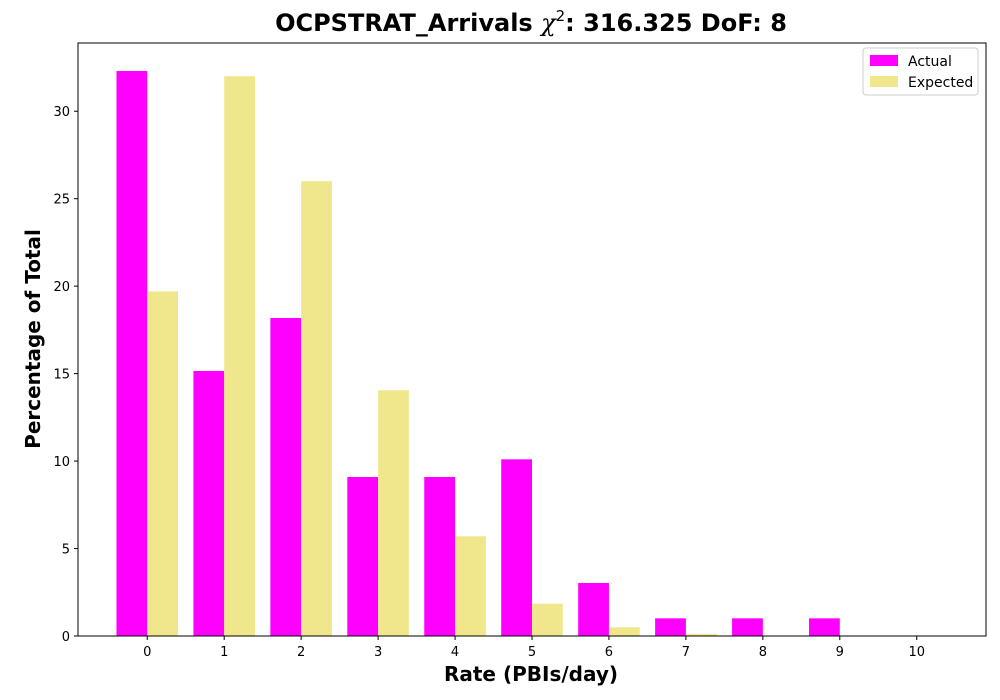  I want to click on x-tick-label: 3, so click(378, 652).